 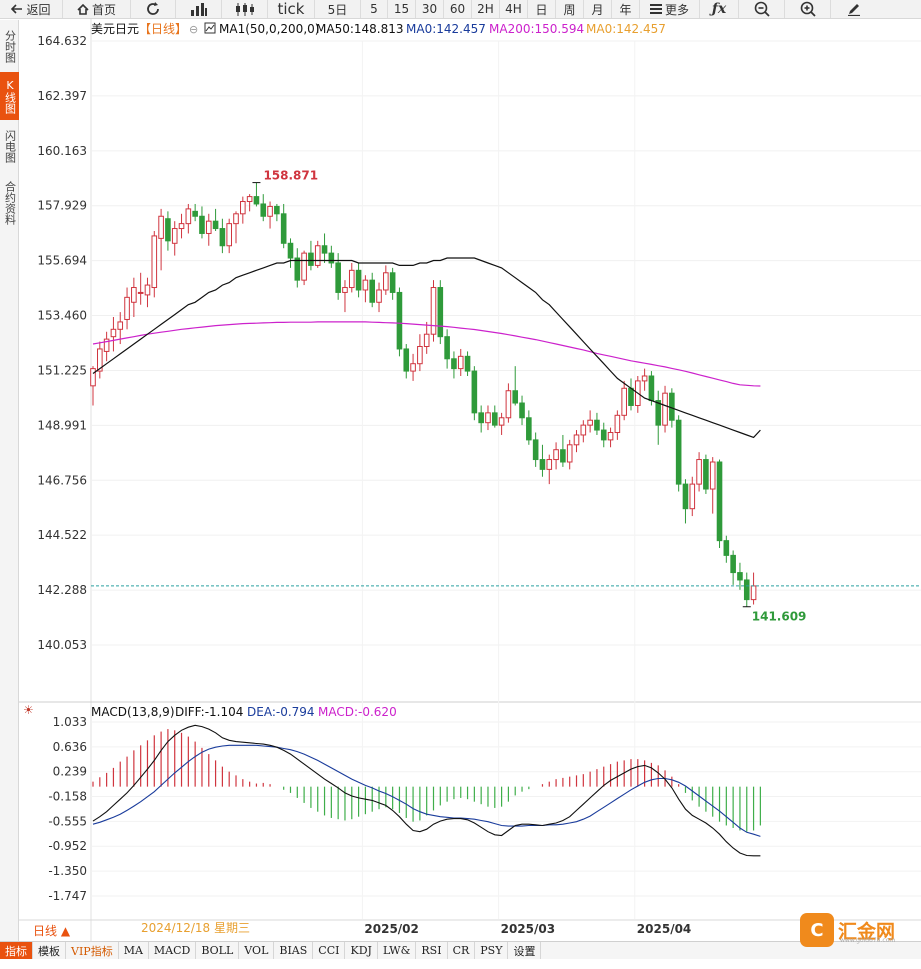 What do you see at coordinates (62, 535) in the screenshot?
I see `price-tick-label: 144.522` at bounding box center [62, 535].